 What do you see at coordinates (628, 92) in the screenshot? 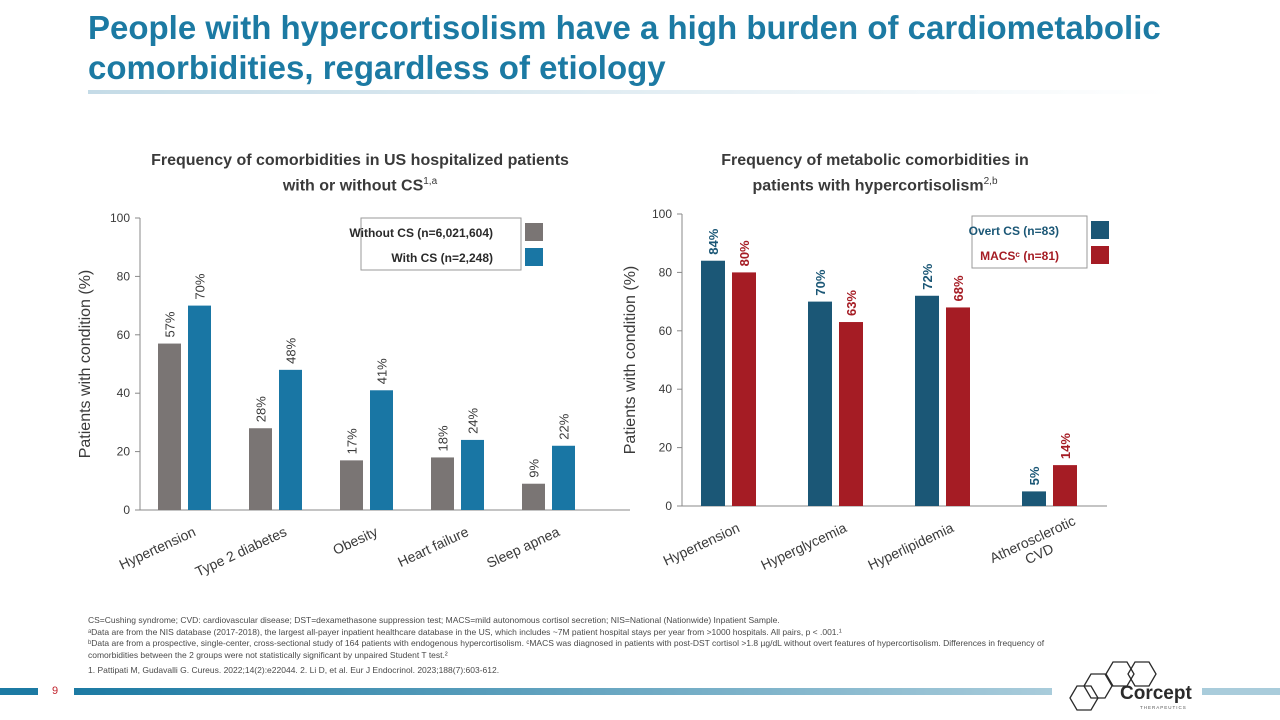
I see `title-divider` at bounding box center [628, 92].